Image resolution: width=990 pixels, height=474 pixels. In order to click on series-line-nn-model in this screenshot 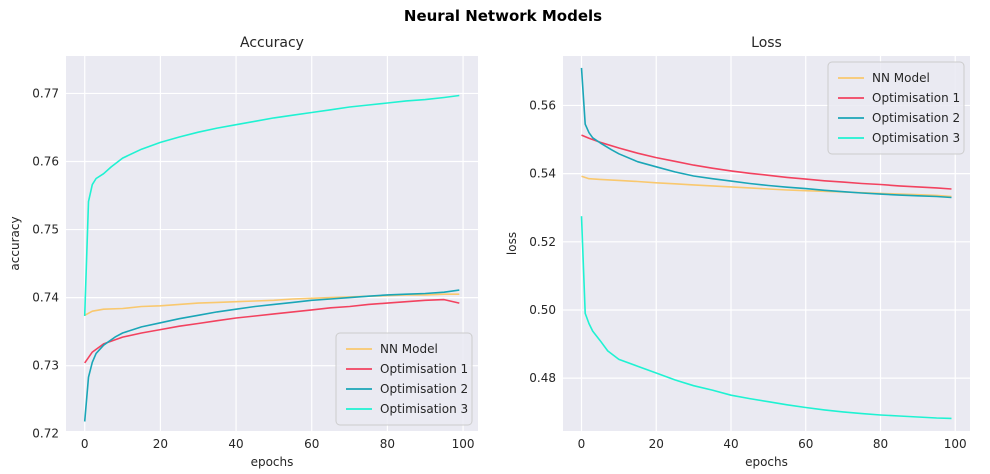, I will do `click(766, 186)`.